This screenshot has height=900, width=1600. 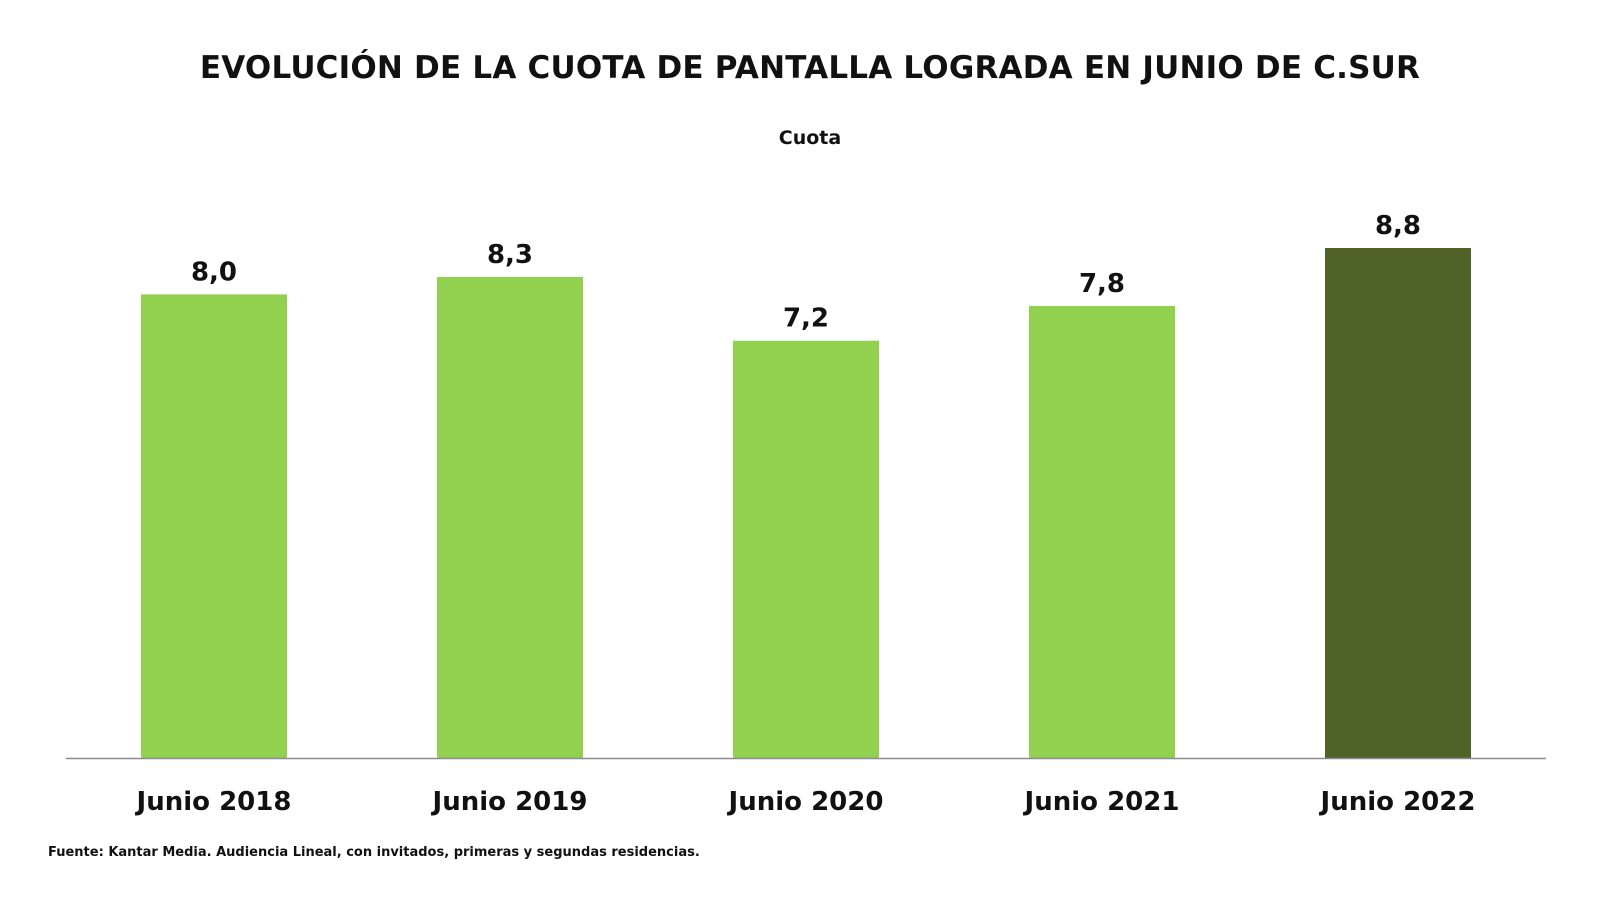 What do you see at coordinates (510, 255) in the screenshot?
I see `data-label-2: 8,3` at bounding box center [510, 255].